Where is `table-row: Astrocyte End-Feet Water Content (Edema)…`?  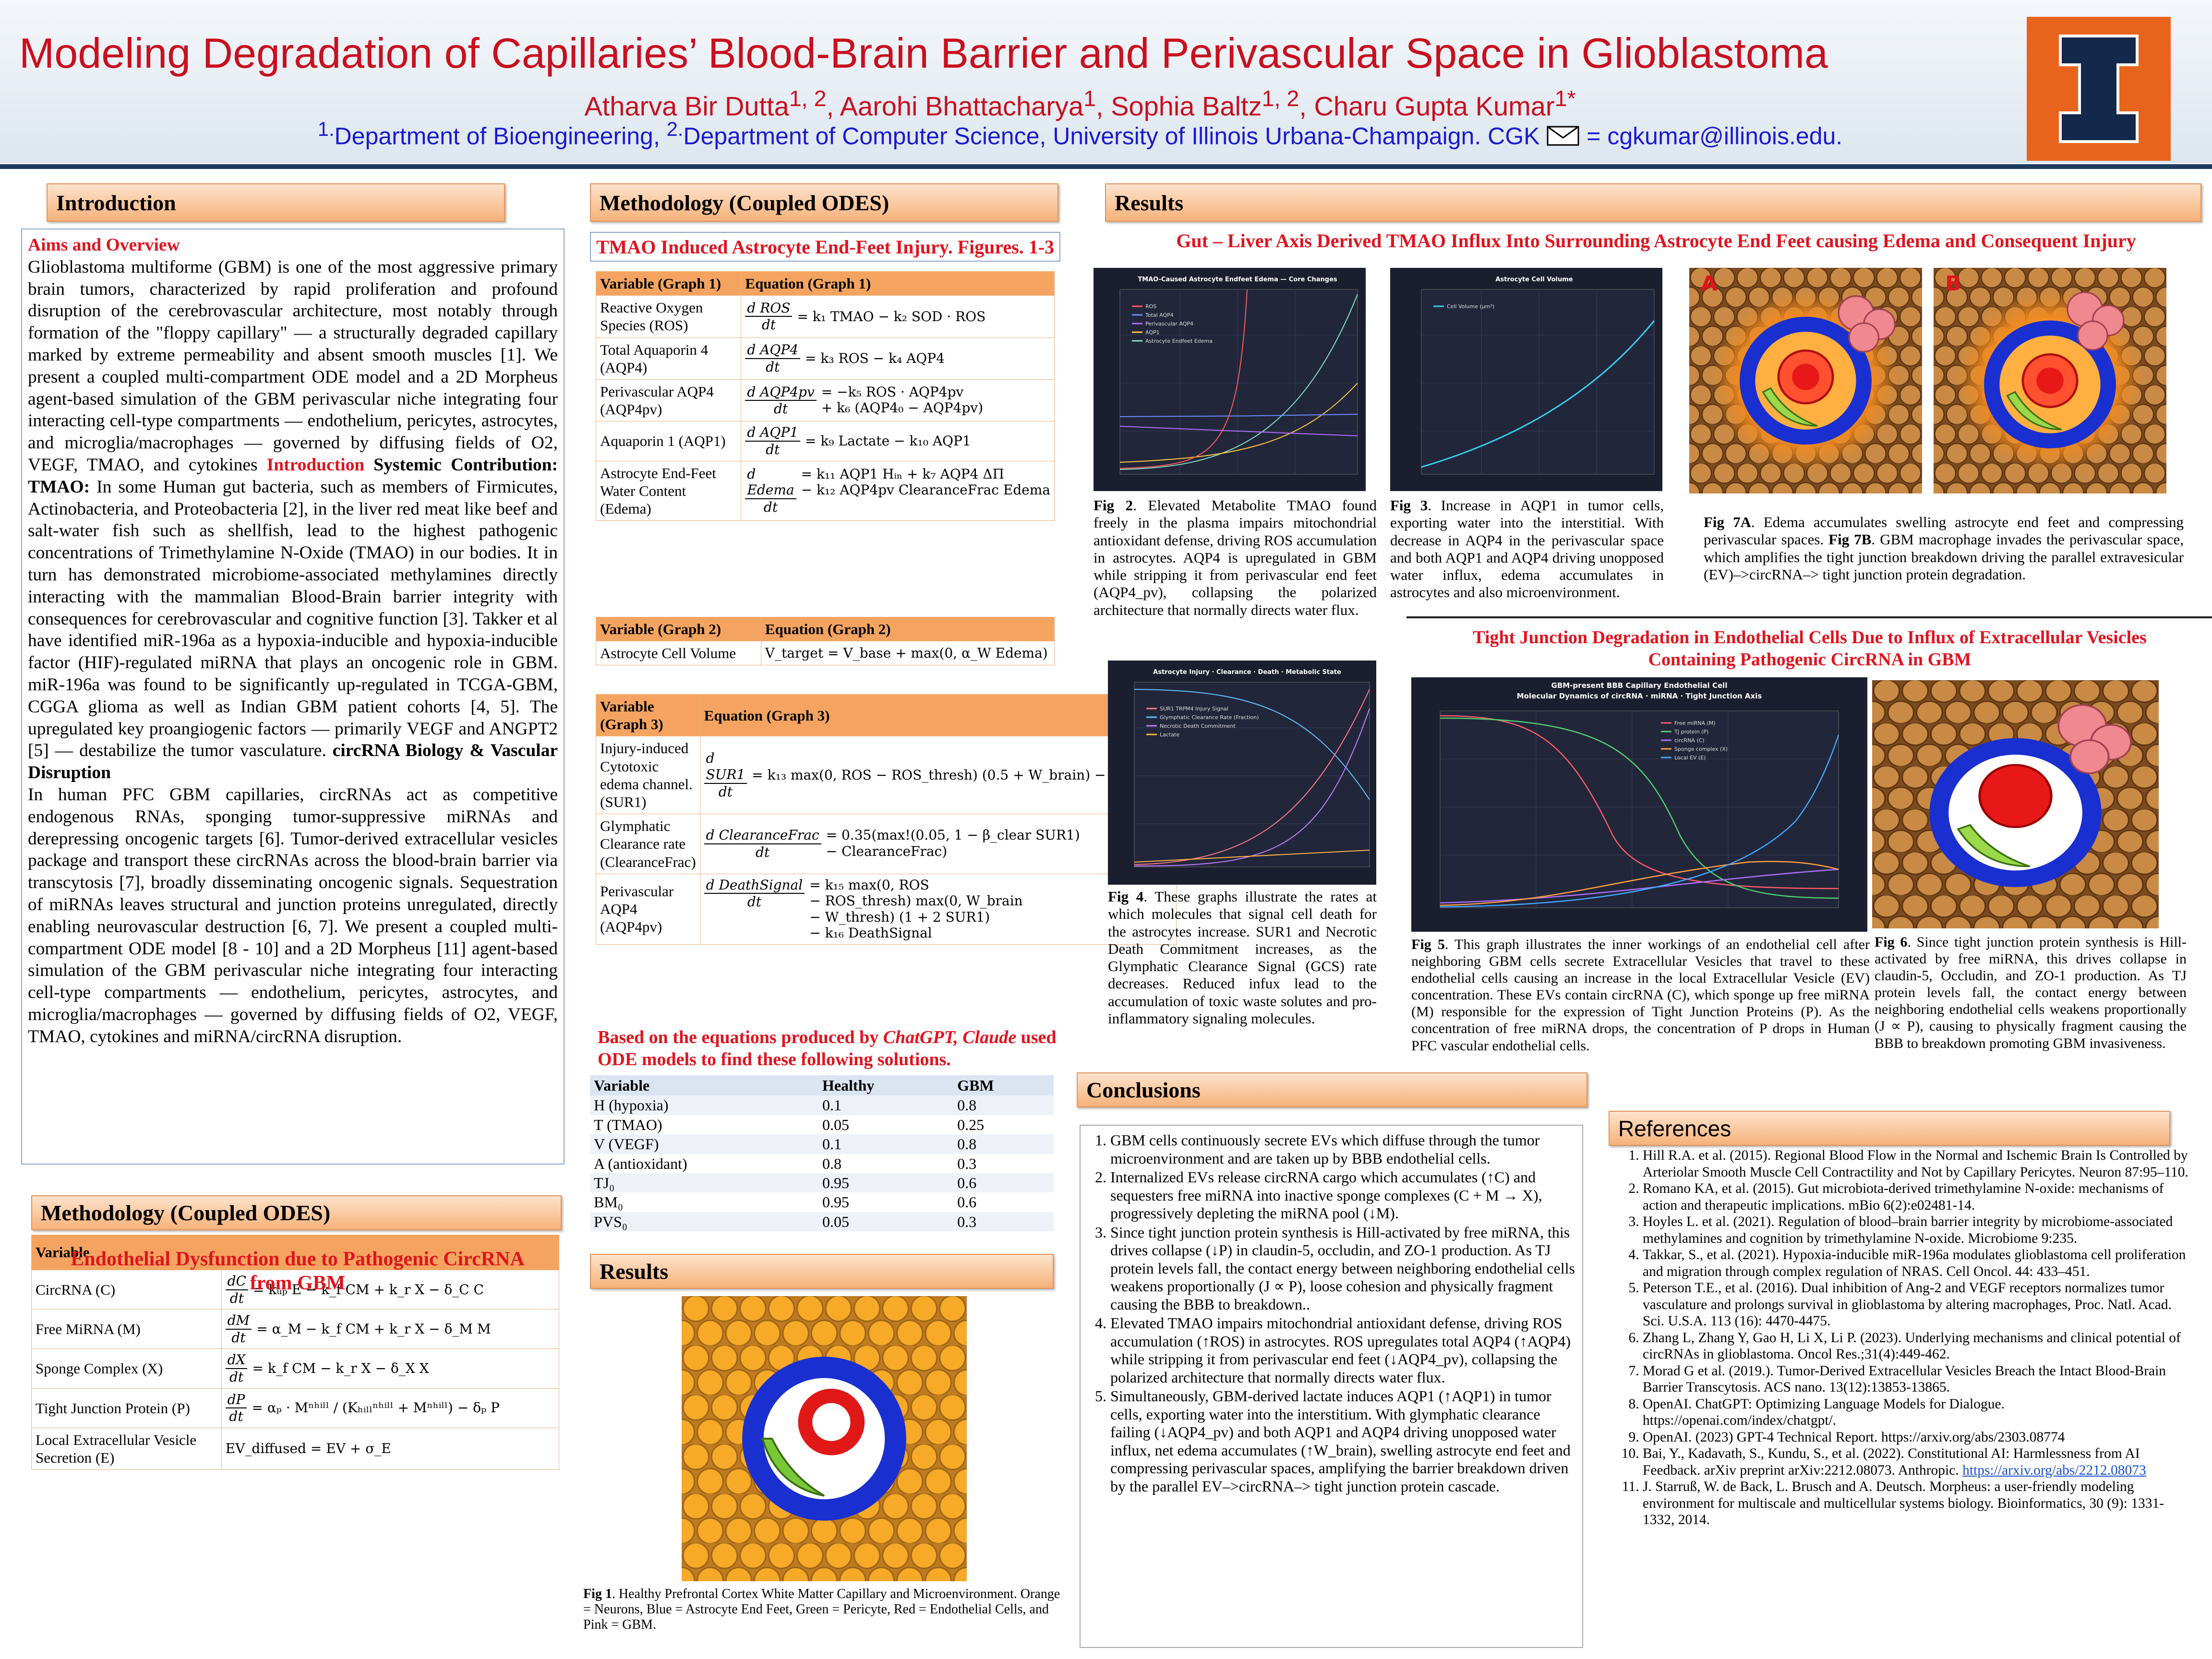 table-row: Astrocyte End-Feet Water Content (Edema)… is located at coordinates (825, 490).